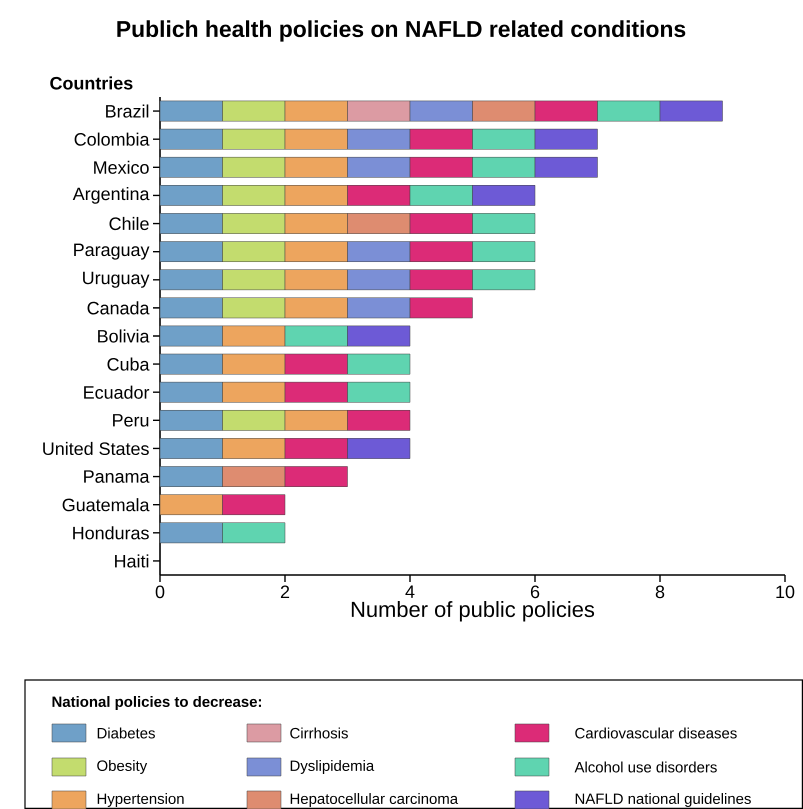 This screenshot has width=803, height=809. I want to click on y-tick-label: Colombia, so click(112, 139).